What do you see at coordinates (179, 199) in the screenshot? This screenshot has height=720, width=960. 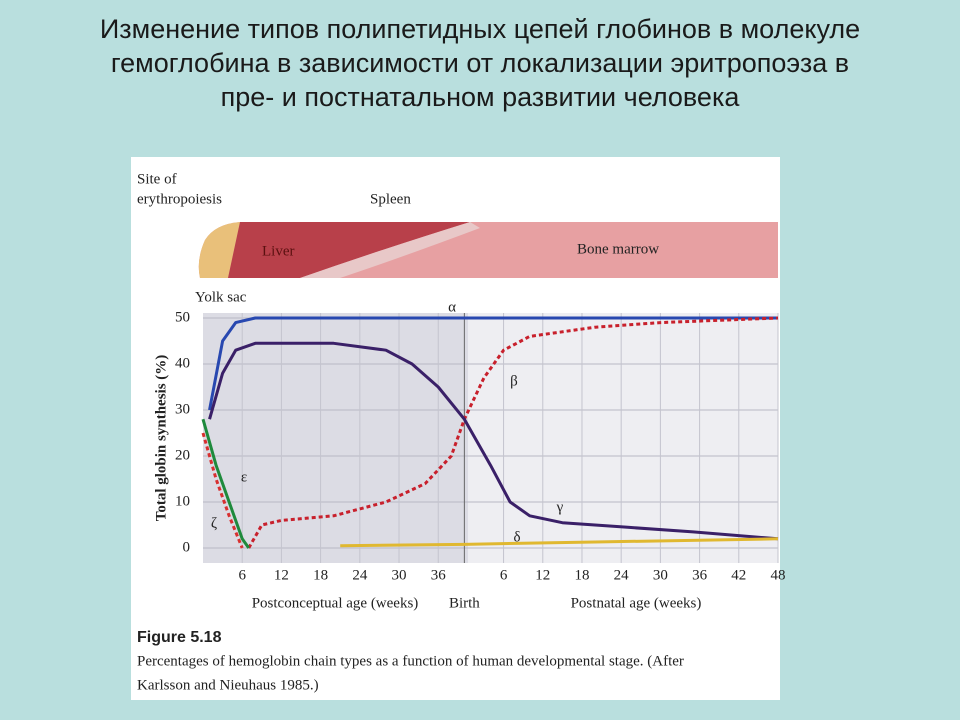 I see `site-heading: erythropoiesis` at bounding box center [179, 199].